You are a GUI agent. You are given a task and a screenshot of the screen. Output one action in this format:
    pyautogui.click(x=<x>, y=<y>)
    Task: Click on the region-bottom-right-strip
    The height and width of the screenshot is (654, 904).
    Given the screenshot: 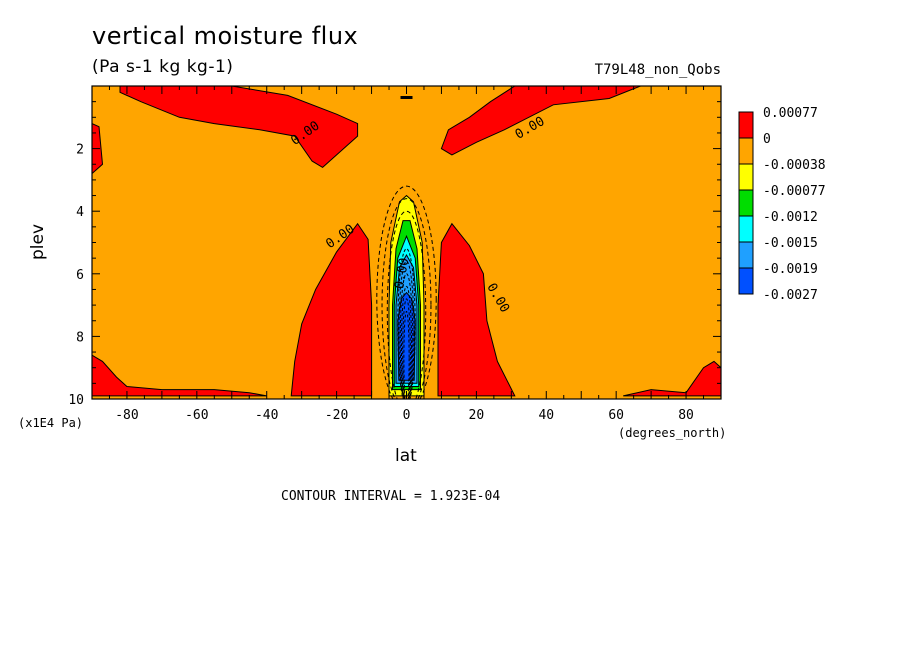 What is the action you would take?
    pyautogui.click(x=672, y=378)
    